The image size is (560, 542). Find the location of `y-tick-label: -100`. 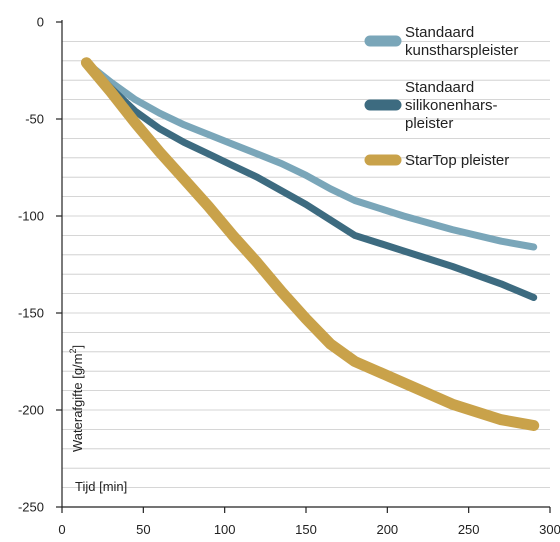

y-tick-label: -100 is located at coordinates (31, 216).